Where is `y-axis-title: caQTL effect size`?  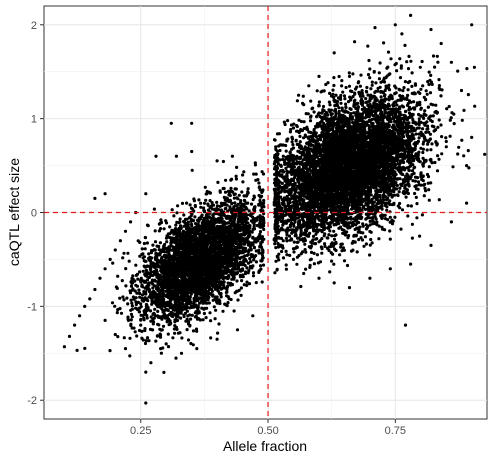
y-axis-title: caQTL effect size is located at coordinates (14, 212).